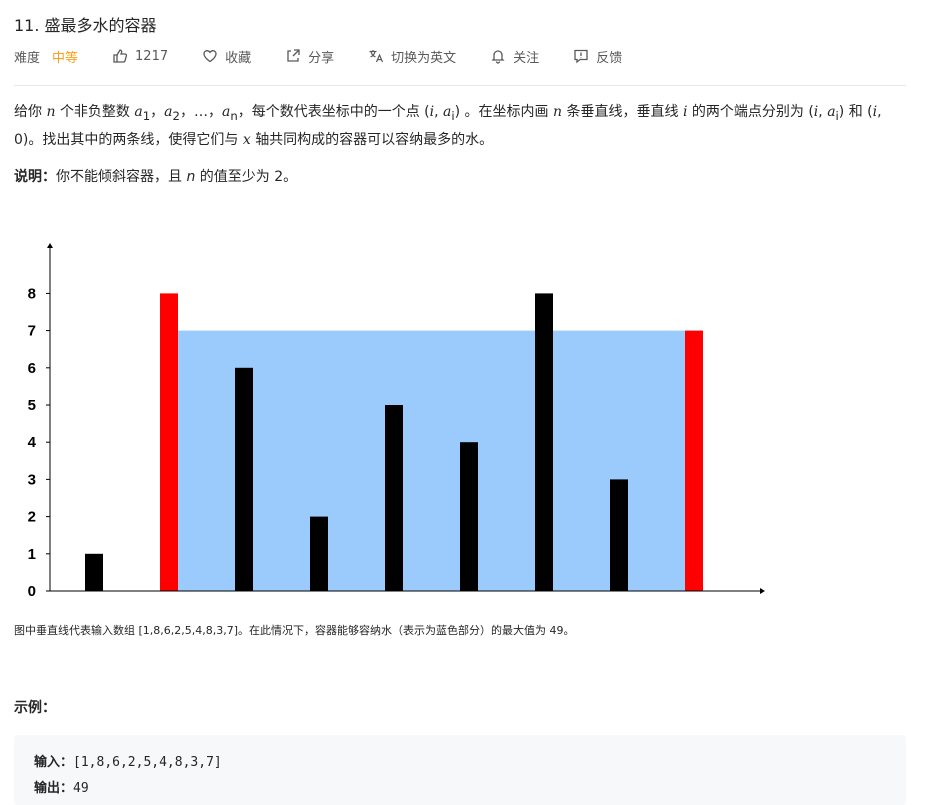  Describe the element at coordinates (128, 762) in the screenshot. I see `example-input-line: 输入：[1,8,6,2,5,4,8,3,7]` at that location.